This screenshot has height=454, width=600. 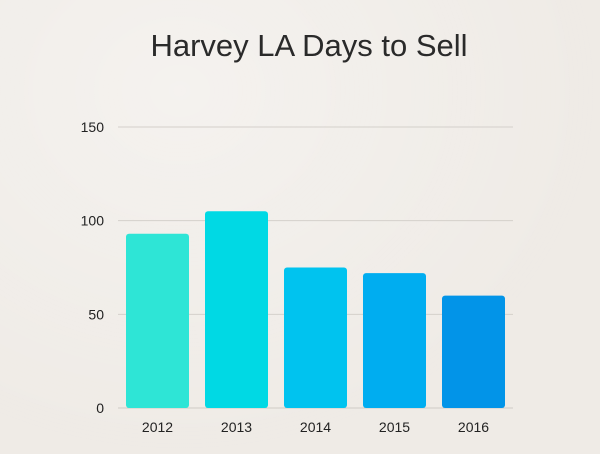 I want to click on y-tick-label: 50, so click(x=96, y=314).